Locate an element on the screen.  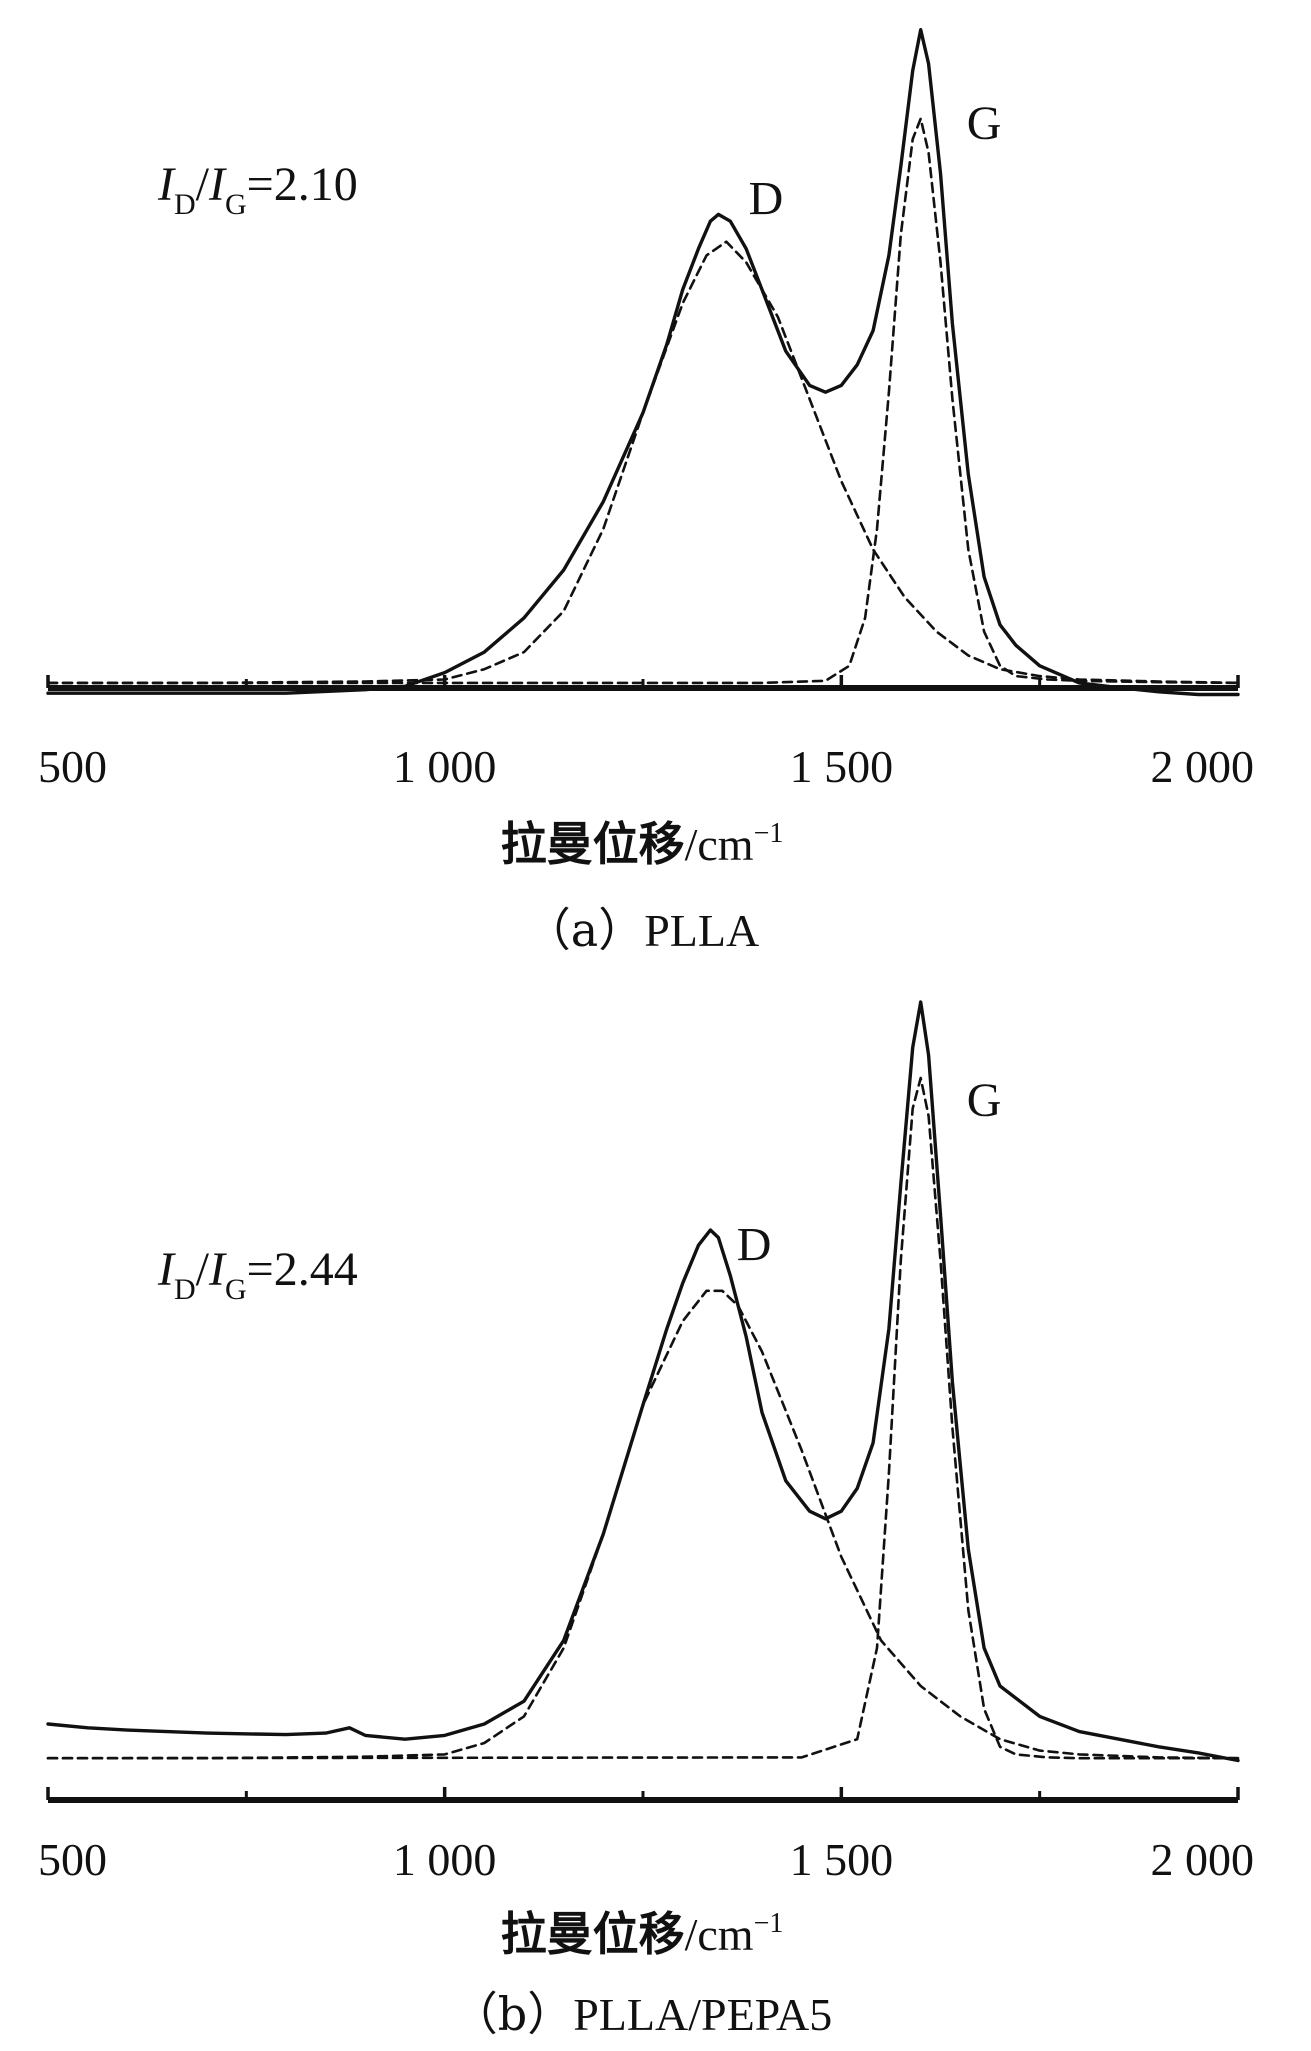
caption-label: （b） is located at coordinates (512, 2014).